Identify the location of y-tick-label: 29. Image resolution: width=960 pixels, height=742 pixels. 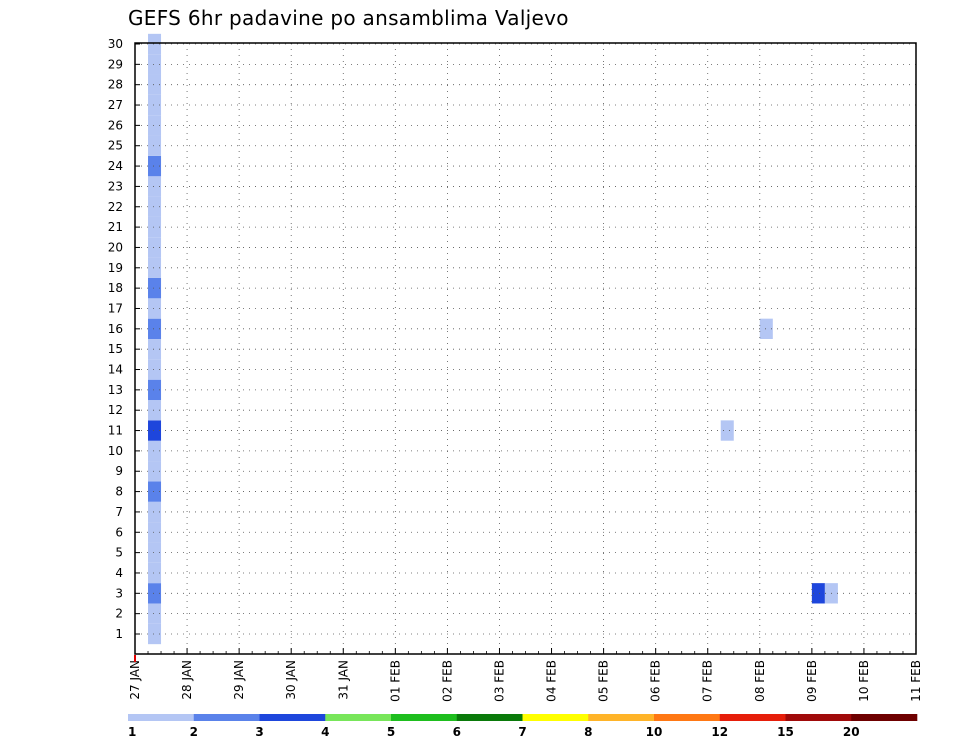
(115, 64).